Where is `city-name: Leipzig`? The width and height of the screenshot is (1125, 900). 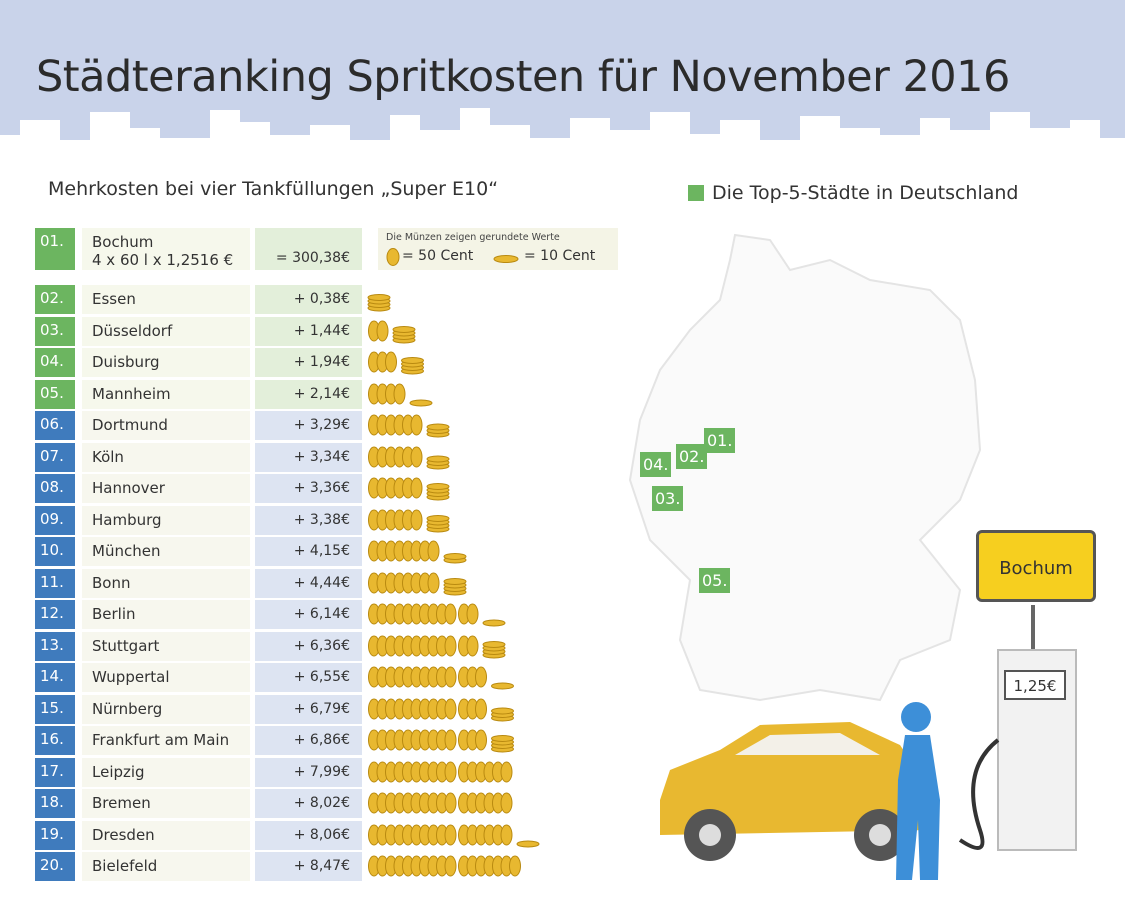
city-name: Leipzig is located at coordinates (166, 772).